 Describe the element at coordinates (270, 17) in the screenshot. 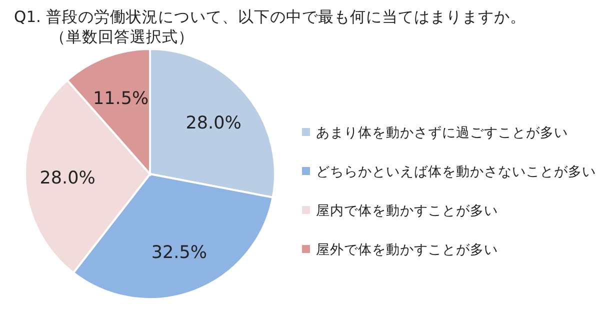

I see `chart-title: Q1. 普段の労働状況について、以下の中で最も何に当てはまりますか。` at that location.